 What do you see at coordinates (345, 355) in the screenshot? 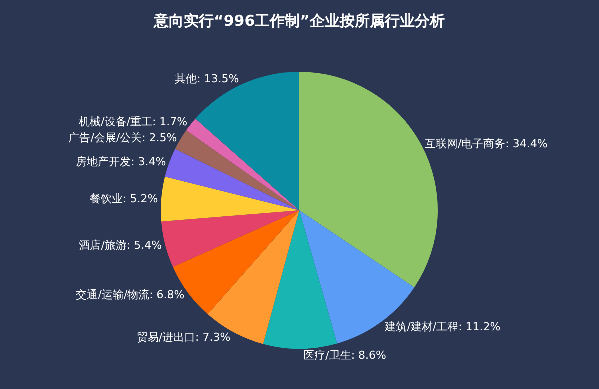
I see `slice-label: 医疗/卫生: 8.6%` at bounding box center [345, 355].